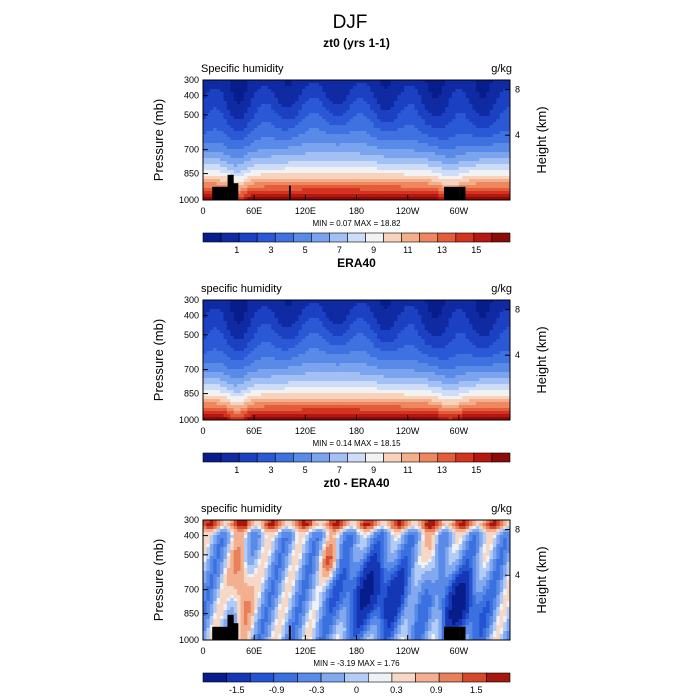 The width and height of the screenshot is (700, 700). I want to click on page-title: DJF, so click(350, 22).